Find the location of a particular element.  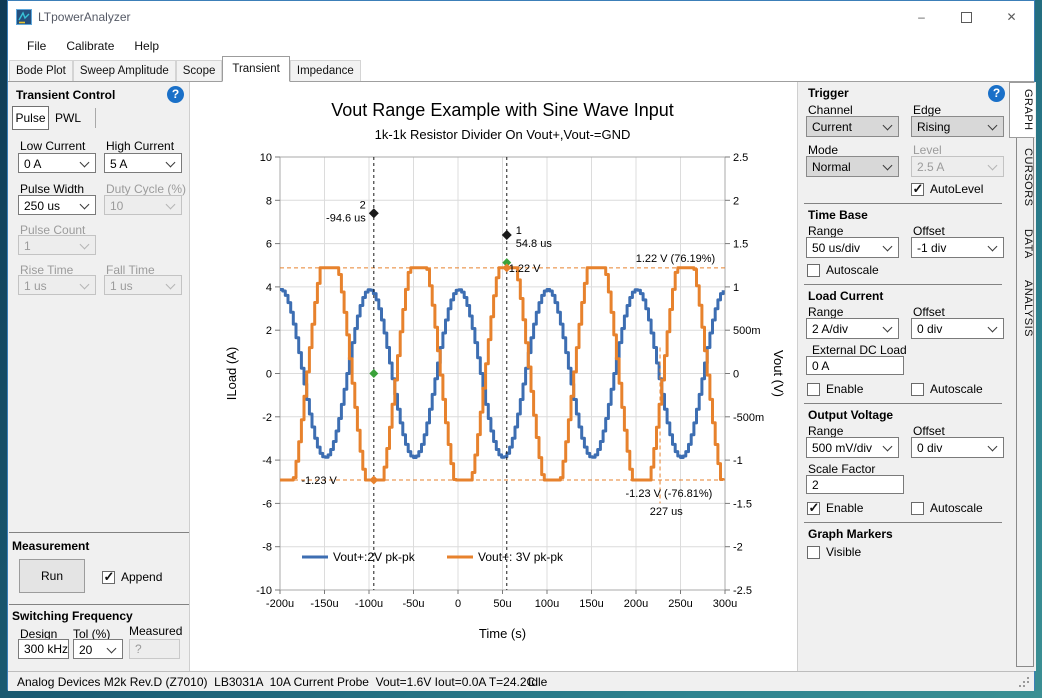

tab-transient: Transient is located at coordinates (256, 69).